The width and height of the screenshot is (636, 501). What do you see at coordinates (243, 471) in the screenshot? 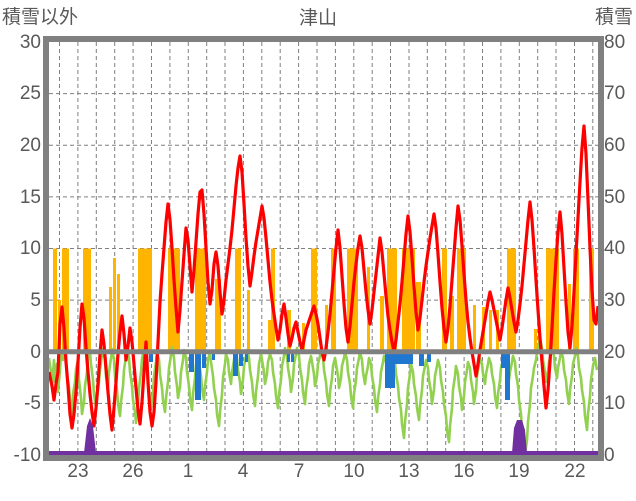
I see `xtick-3: 4` at bounding box center [243, 471].